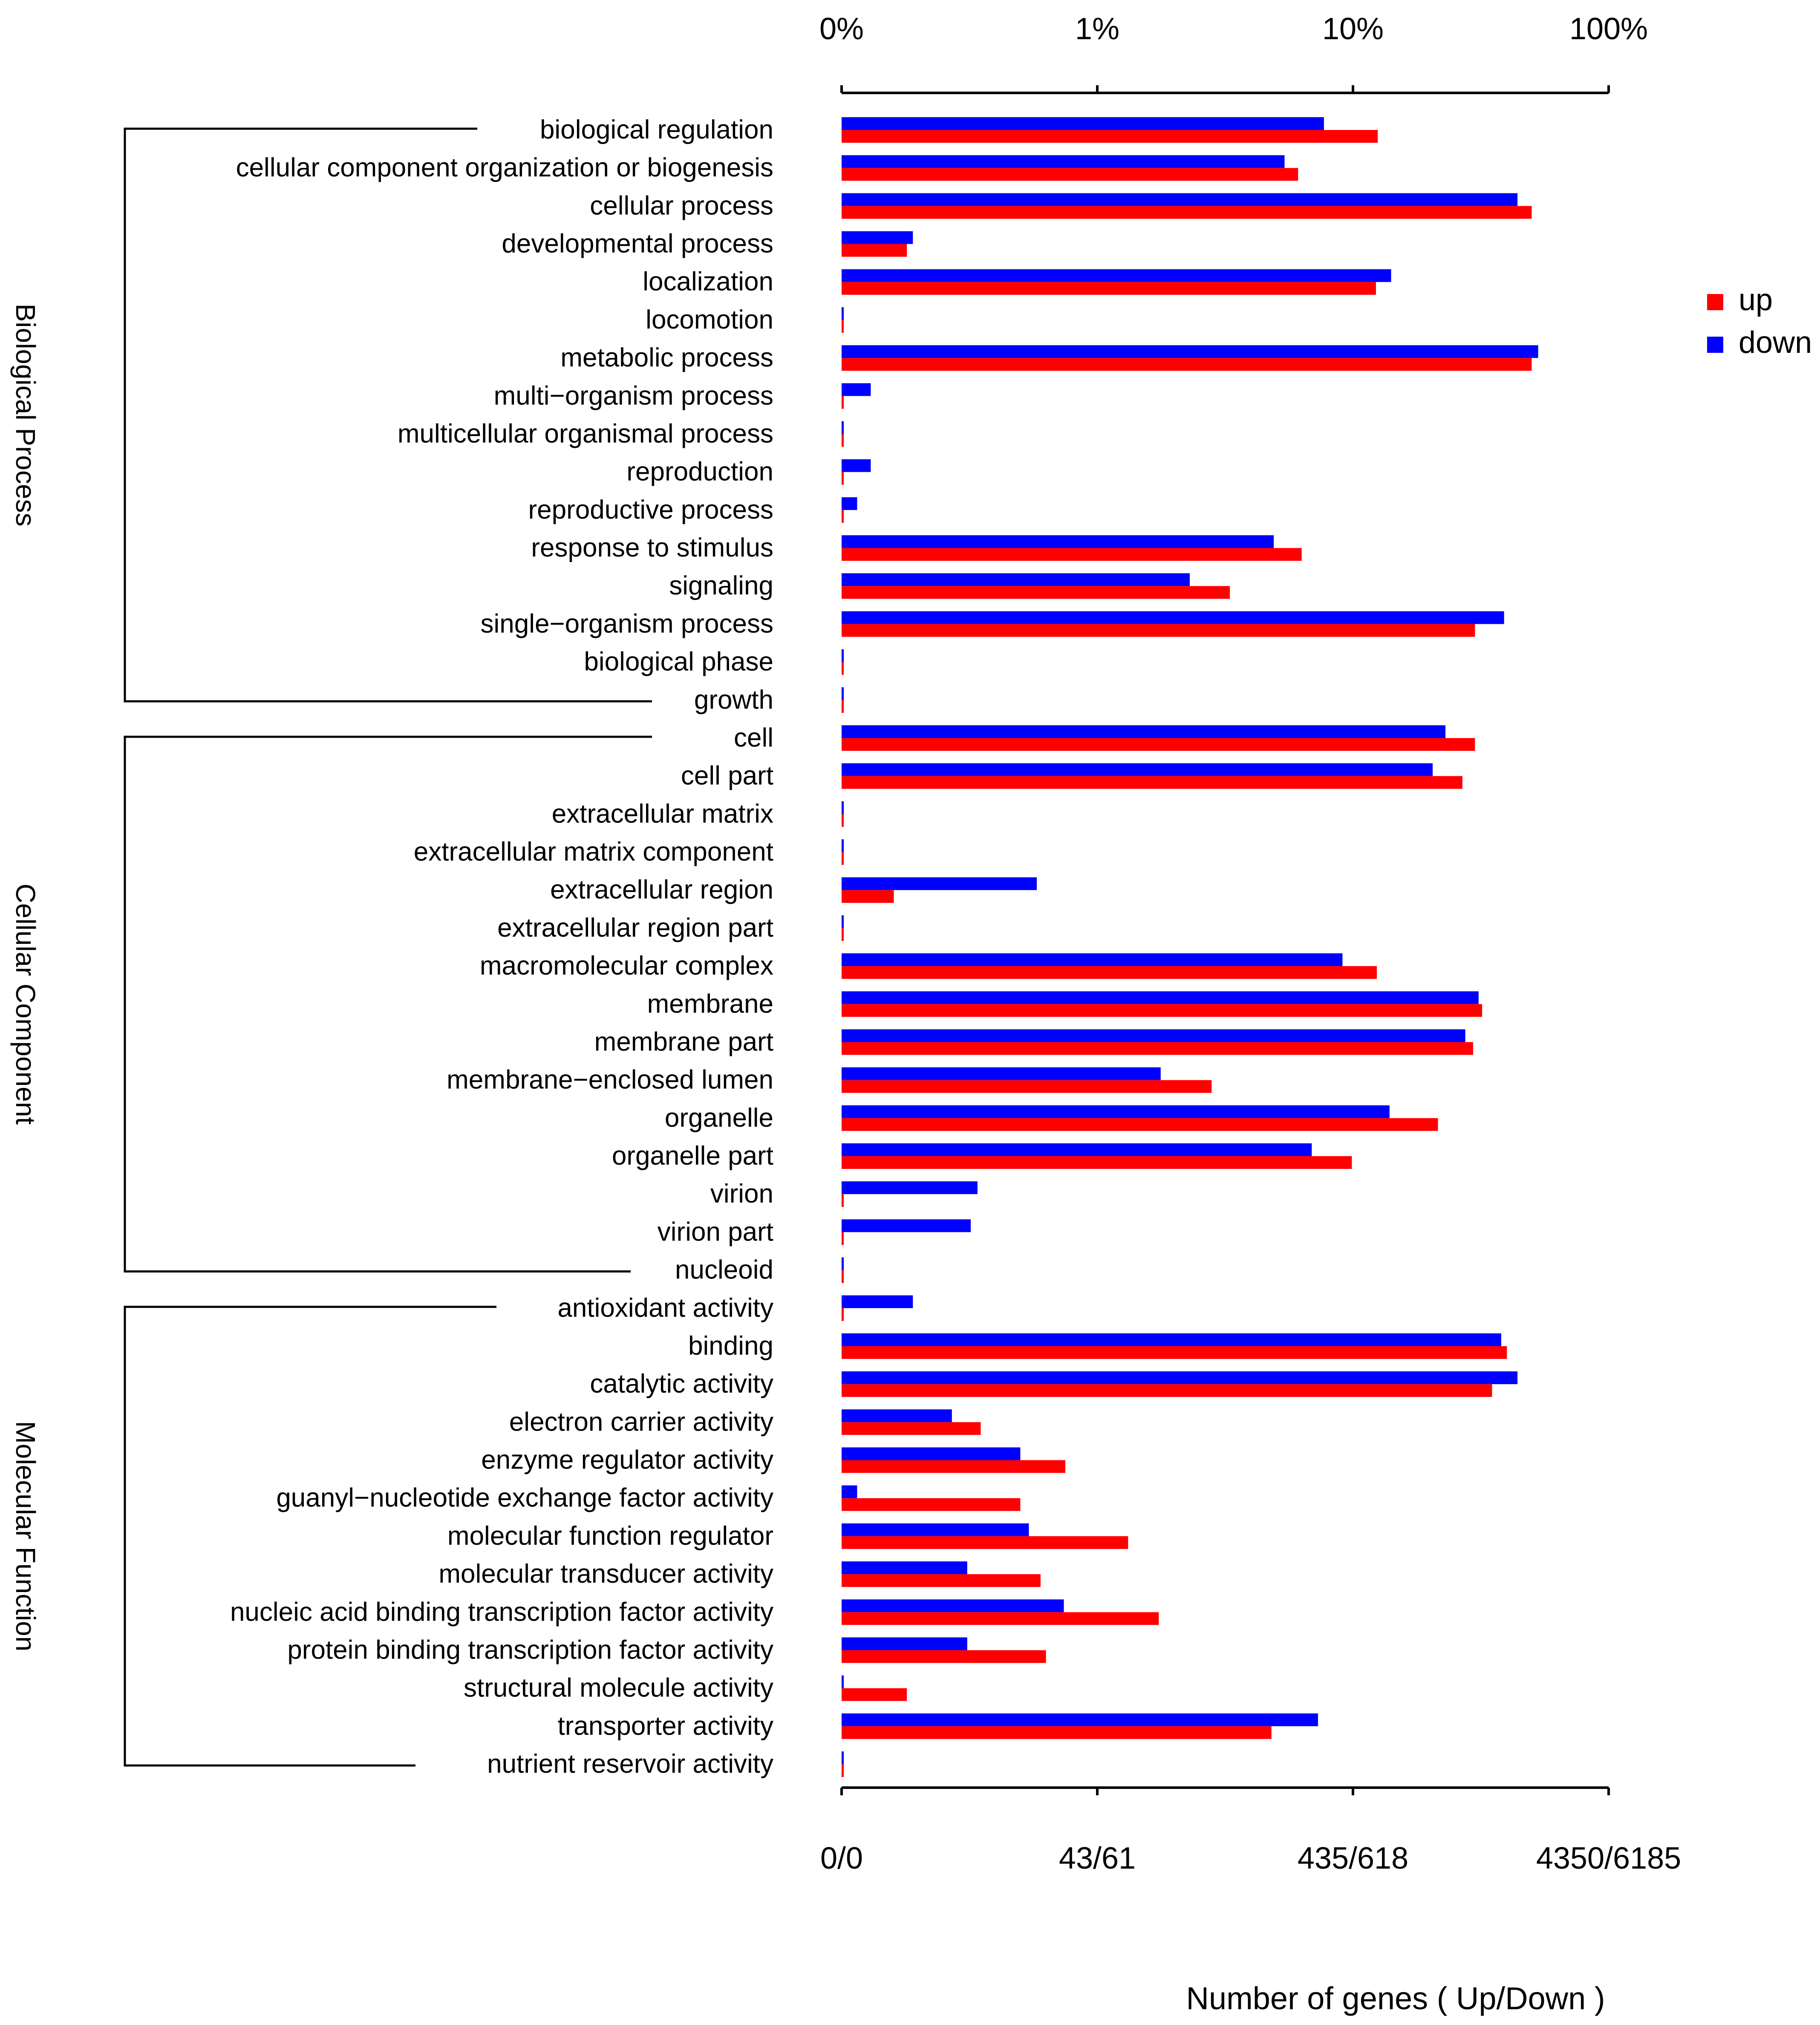  I want to click on category-label: nutrient reservoir activity, so click(630, 1764).